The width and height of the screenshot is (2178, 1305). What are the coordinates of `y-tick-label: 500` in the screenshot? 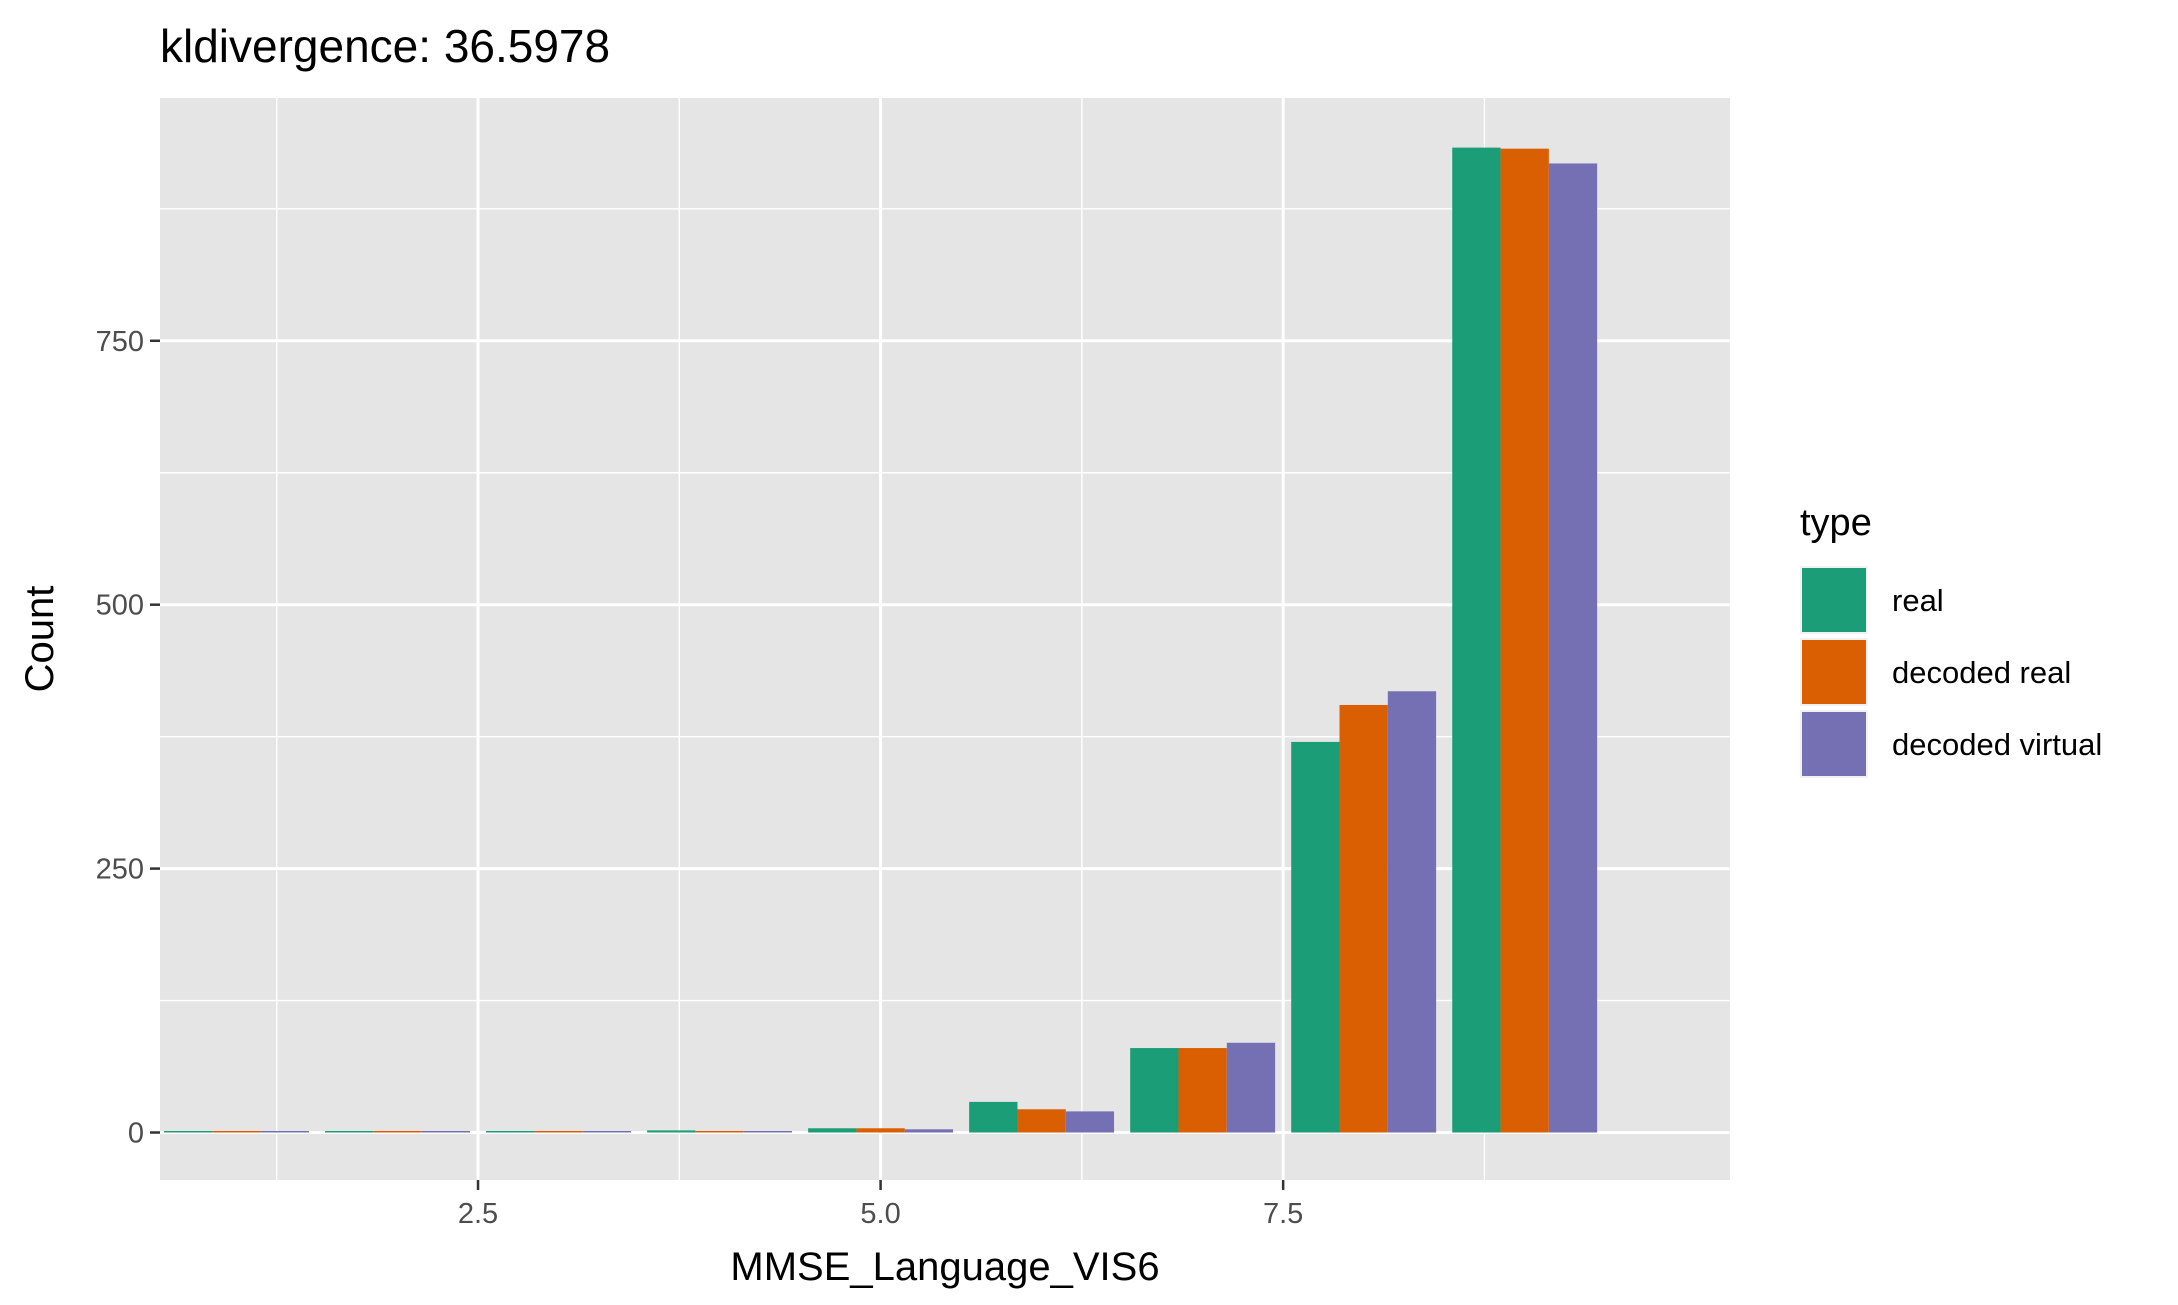 It's located at (120, 606).